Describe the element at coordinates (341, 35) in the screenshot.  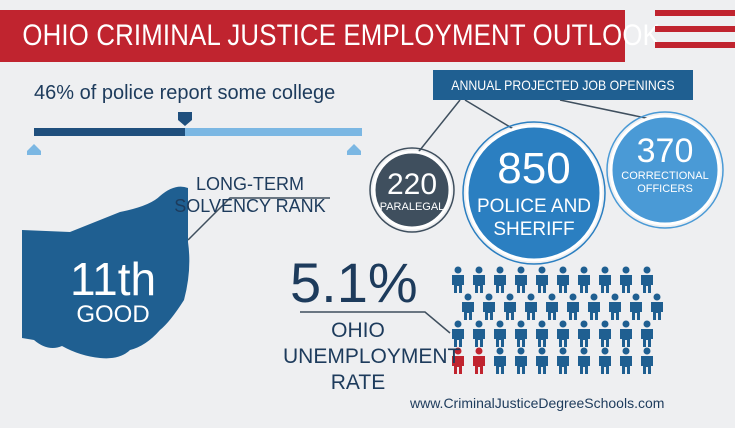
I see `page-title: OHIO CRIMINAL JUSTICE EMPLOYMENT OUTLOOK` at that location.